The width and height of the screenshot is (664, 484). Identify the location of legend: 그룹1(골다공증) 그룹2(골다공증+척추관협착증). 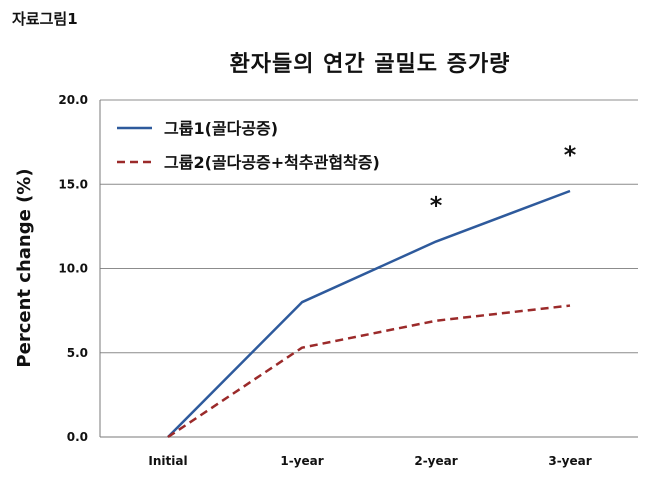
(248, 145).